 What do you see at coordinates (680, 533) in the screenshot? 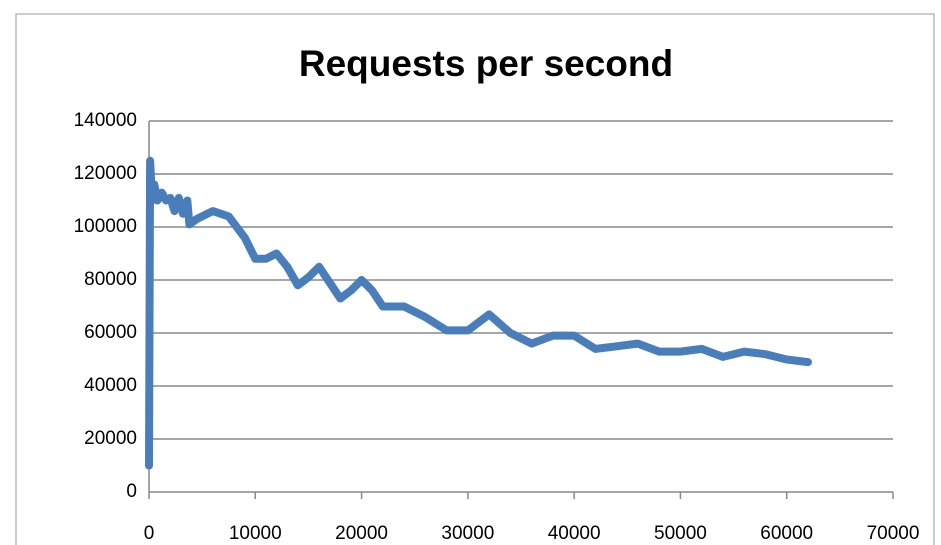
I see `x-tick-label: 50000` at bounding box center [680, 533].